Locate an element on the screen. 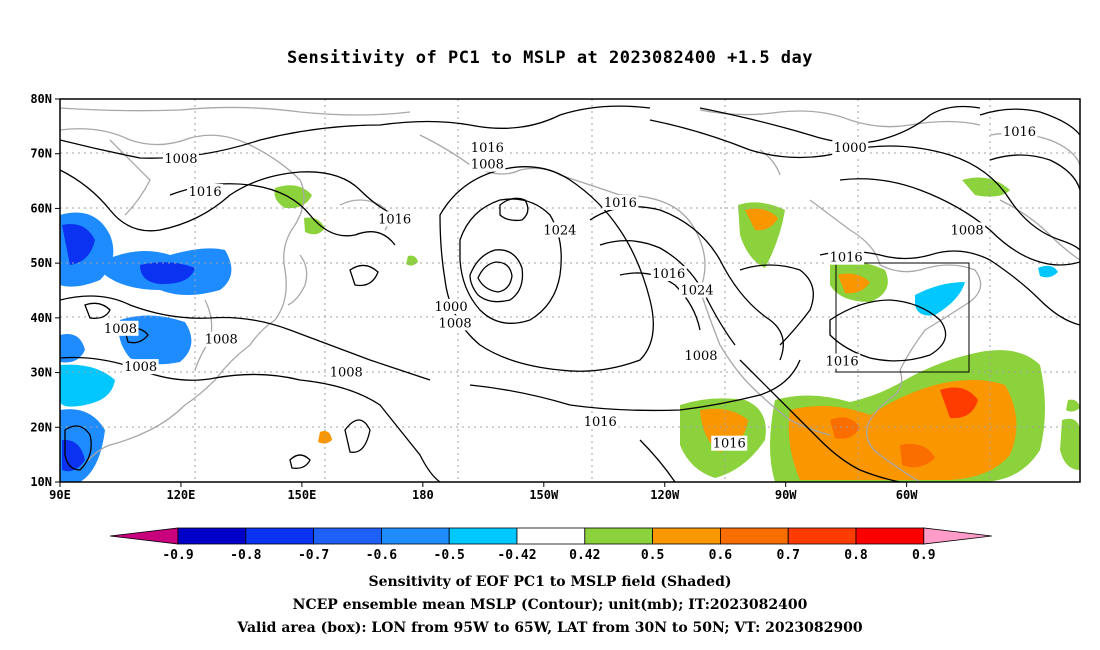 Image resolution: width=1100 pixels, height=650 pixels. colorbar-label: -0.6 is located at coordinates (381, 555).